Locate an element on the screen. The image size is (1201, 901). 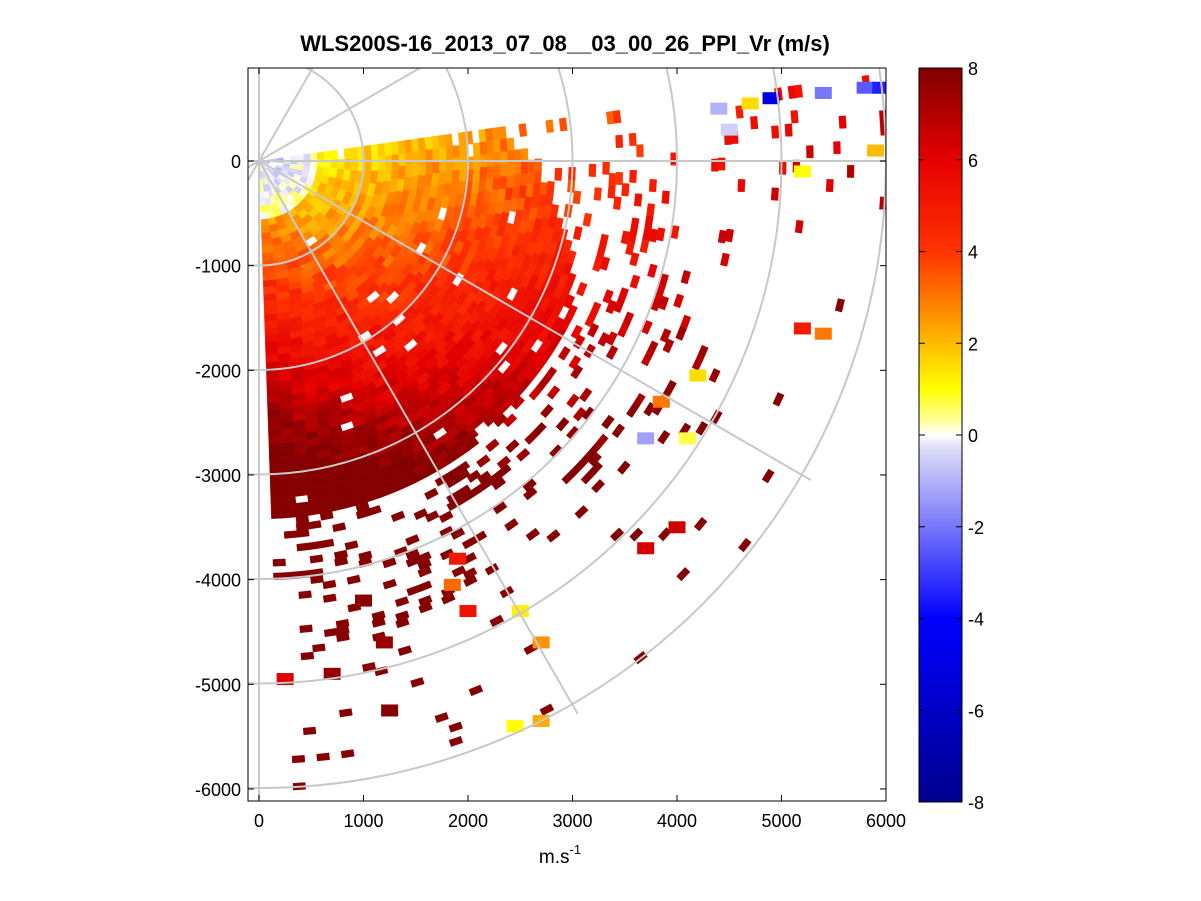
x-tick-label: 6000 is located at coordinates (886, 821).